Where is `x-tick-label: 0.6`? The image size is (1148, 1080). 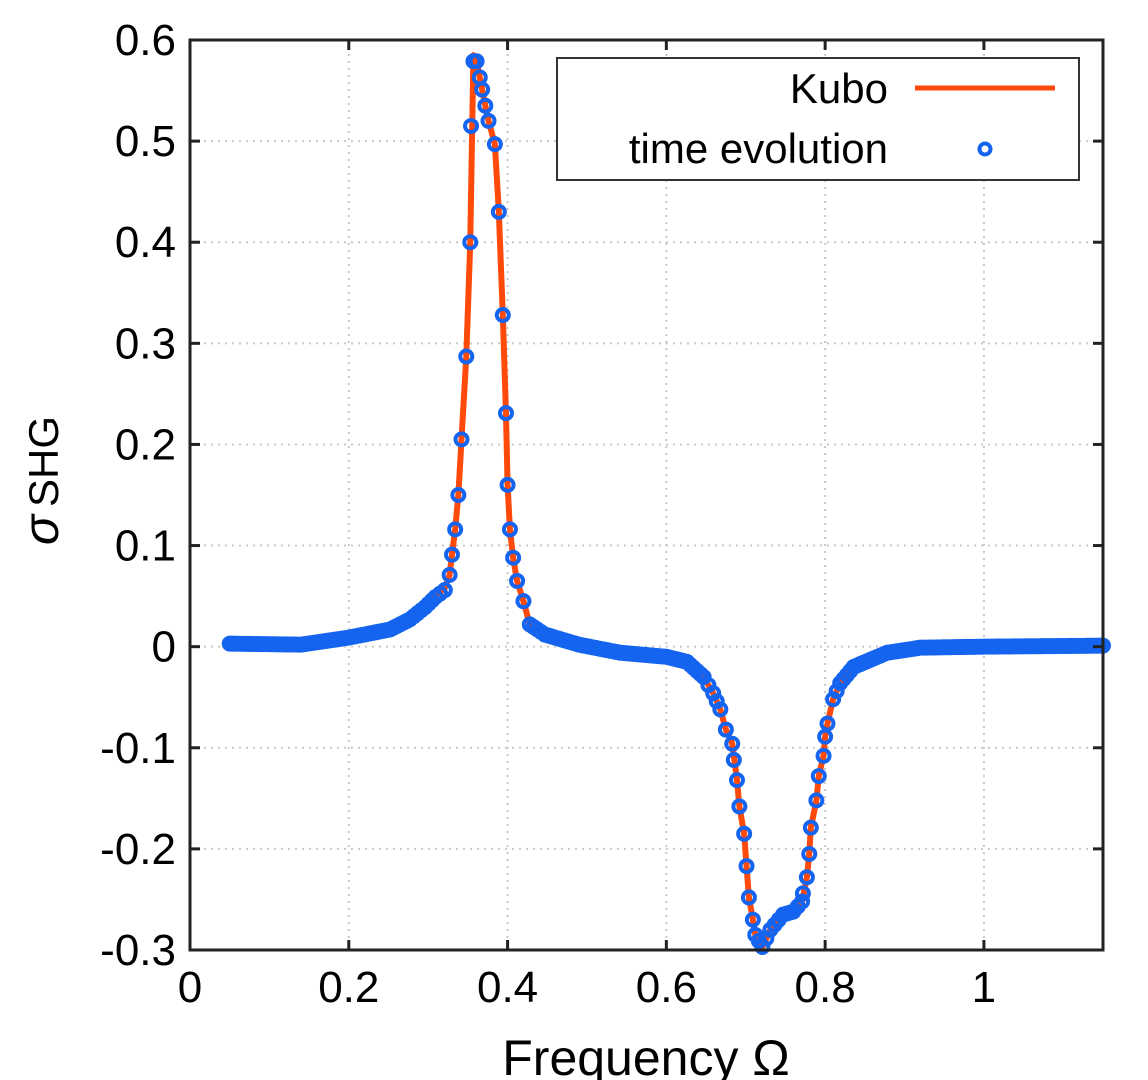
x-tick-label: 0.6 is located at coordinates (666, 987).